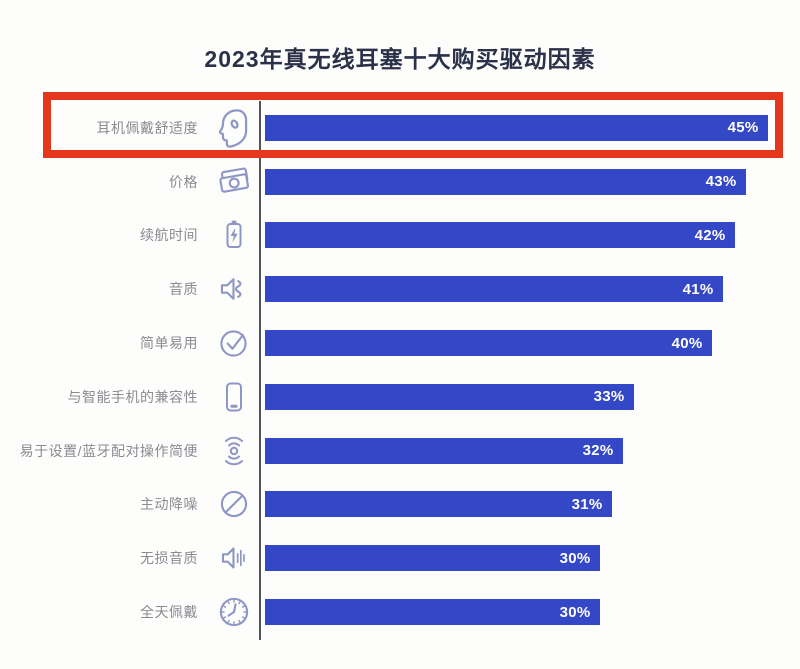  What do you see at coordinates (233, 612) in the screenshot?
I see `clock-icon` at bounding box center [233, 612].